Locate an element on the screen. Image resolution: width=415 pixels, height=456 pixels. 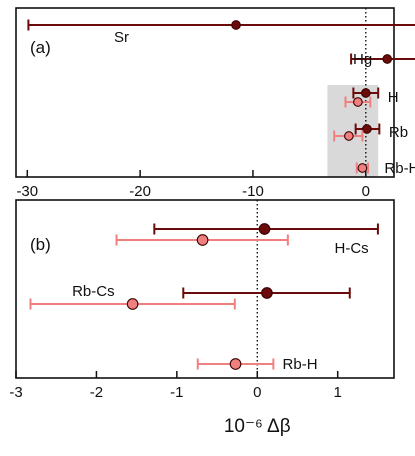
point-label: H-Cs is located at coordinates (352, 248).